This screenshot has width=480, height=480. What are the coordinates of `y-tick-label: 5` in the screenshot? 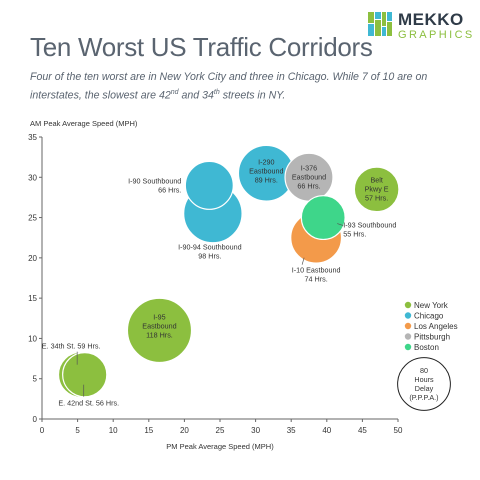 It's located at (35, 379).